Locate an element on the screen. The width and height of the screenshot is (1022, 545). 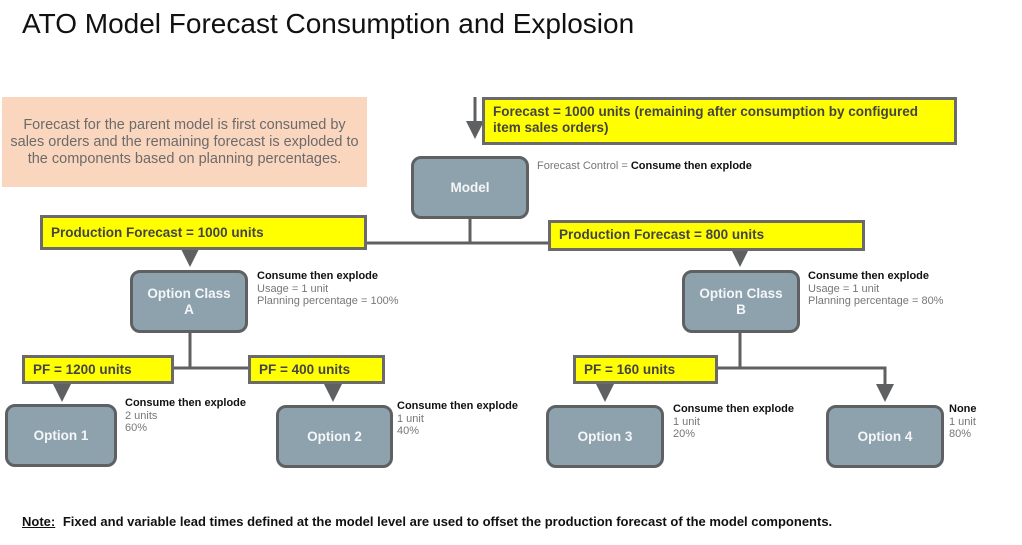
option-2-percentage: 40% is located at coordinates (408, 431).